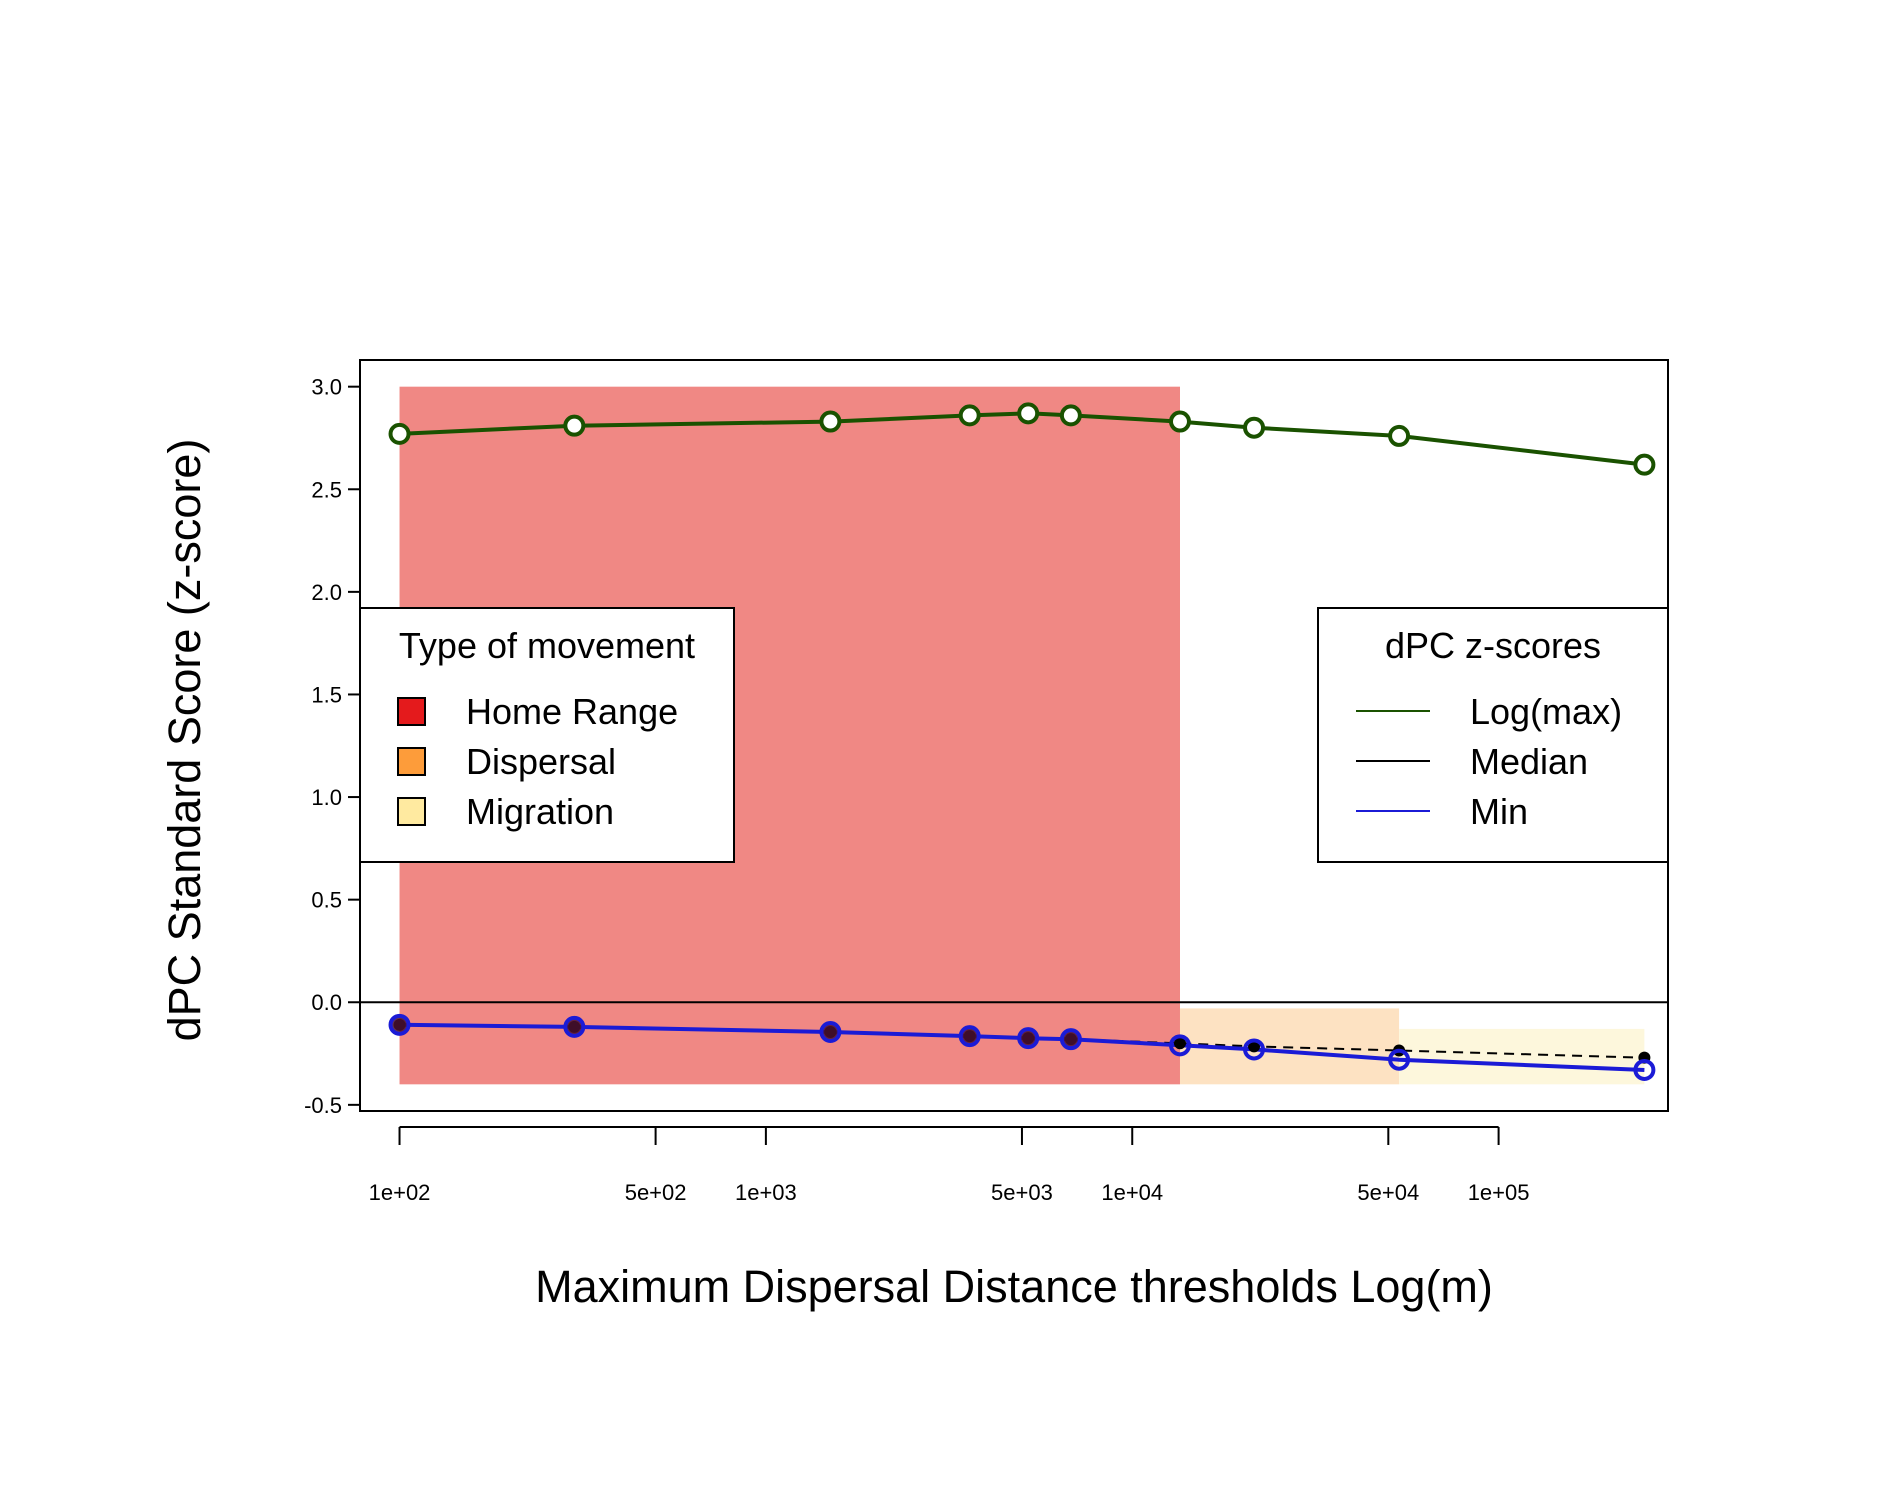  I want to click on legend-label: Min, so click(1499, 811).